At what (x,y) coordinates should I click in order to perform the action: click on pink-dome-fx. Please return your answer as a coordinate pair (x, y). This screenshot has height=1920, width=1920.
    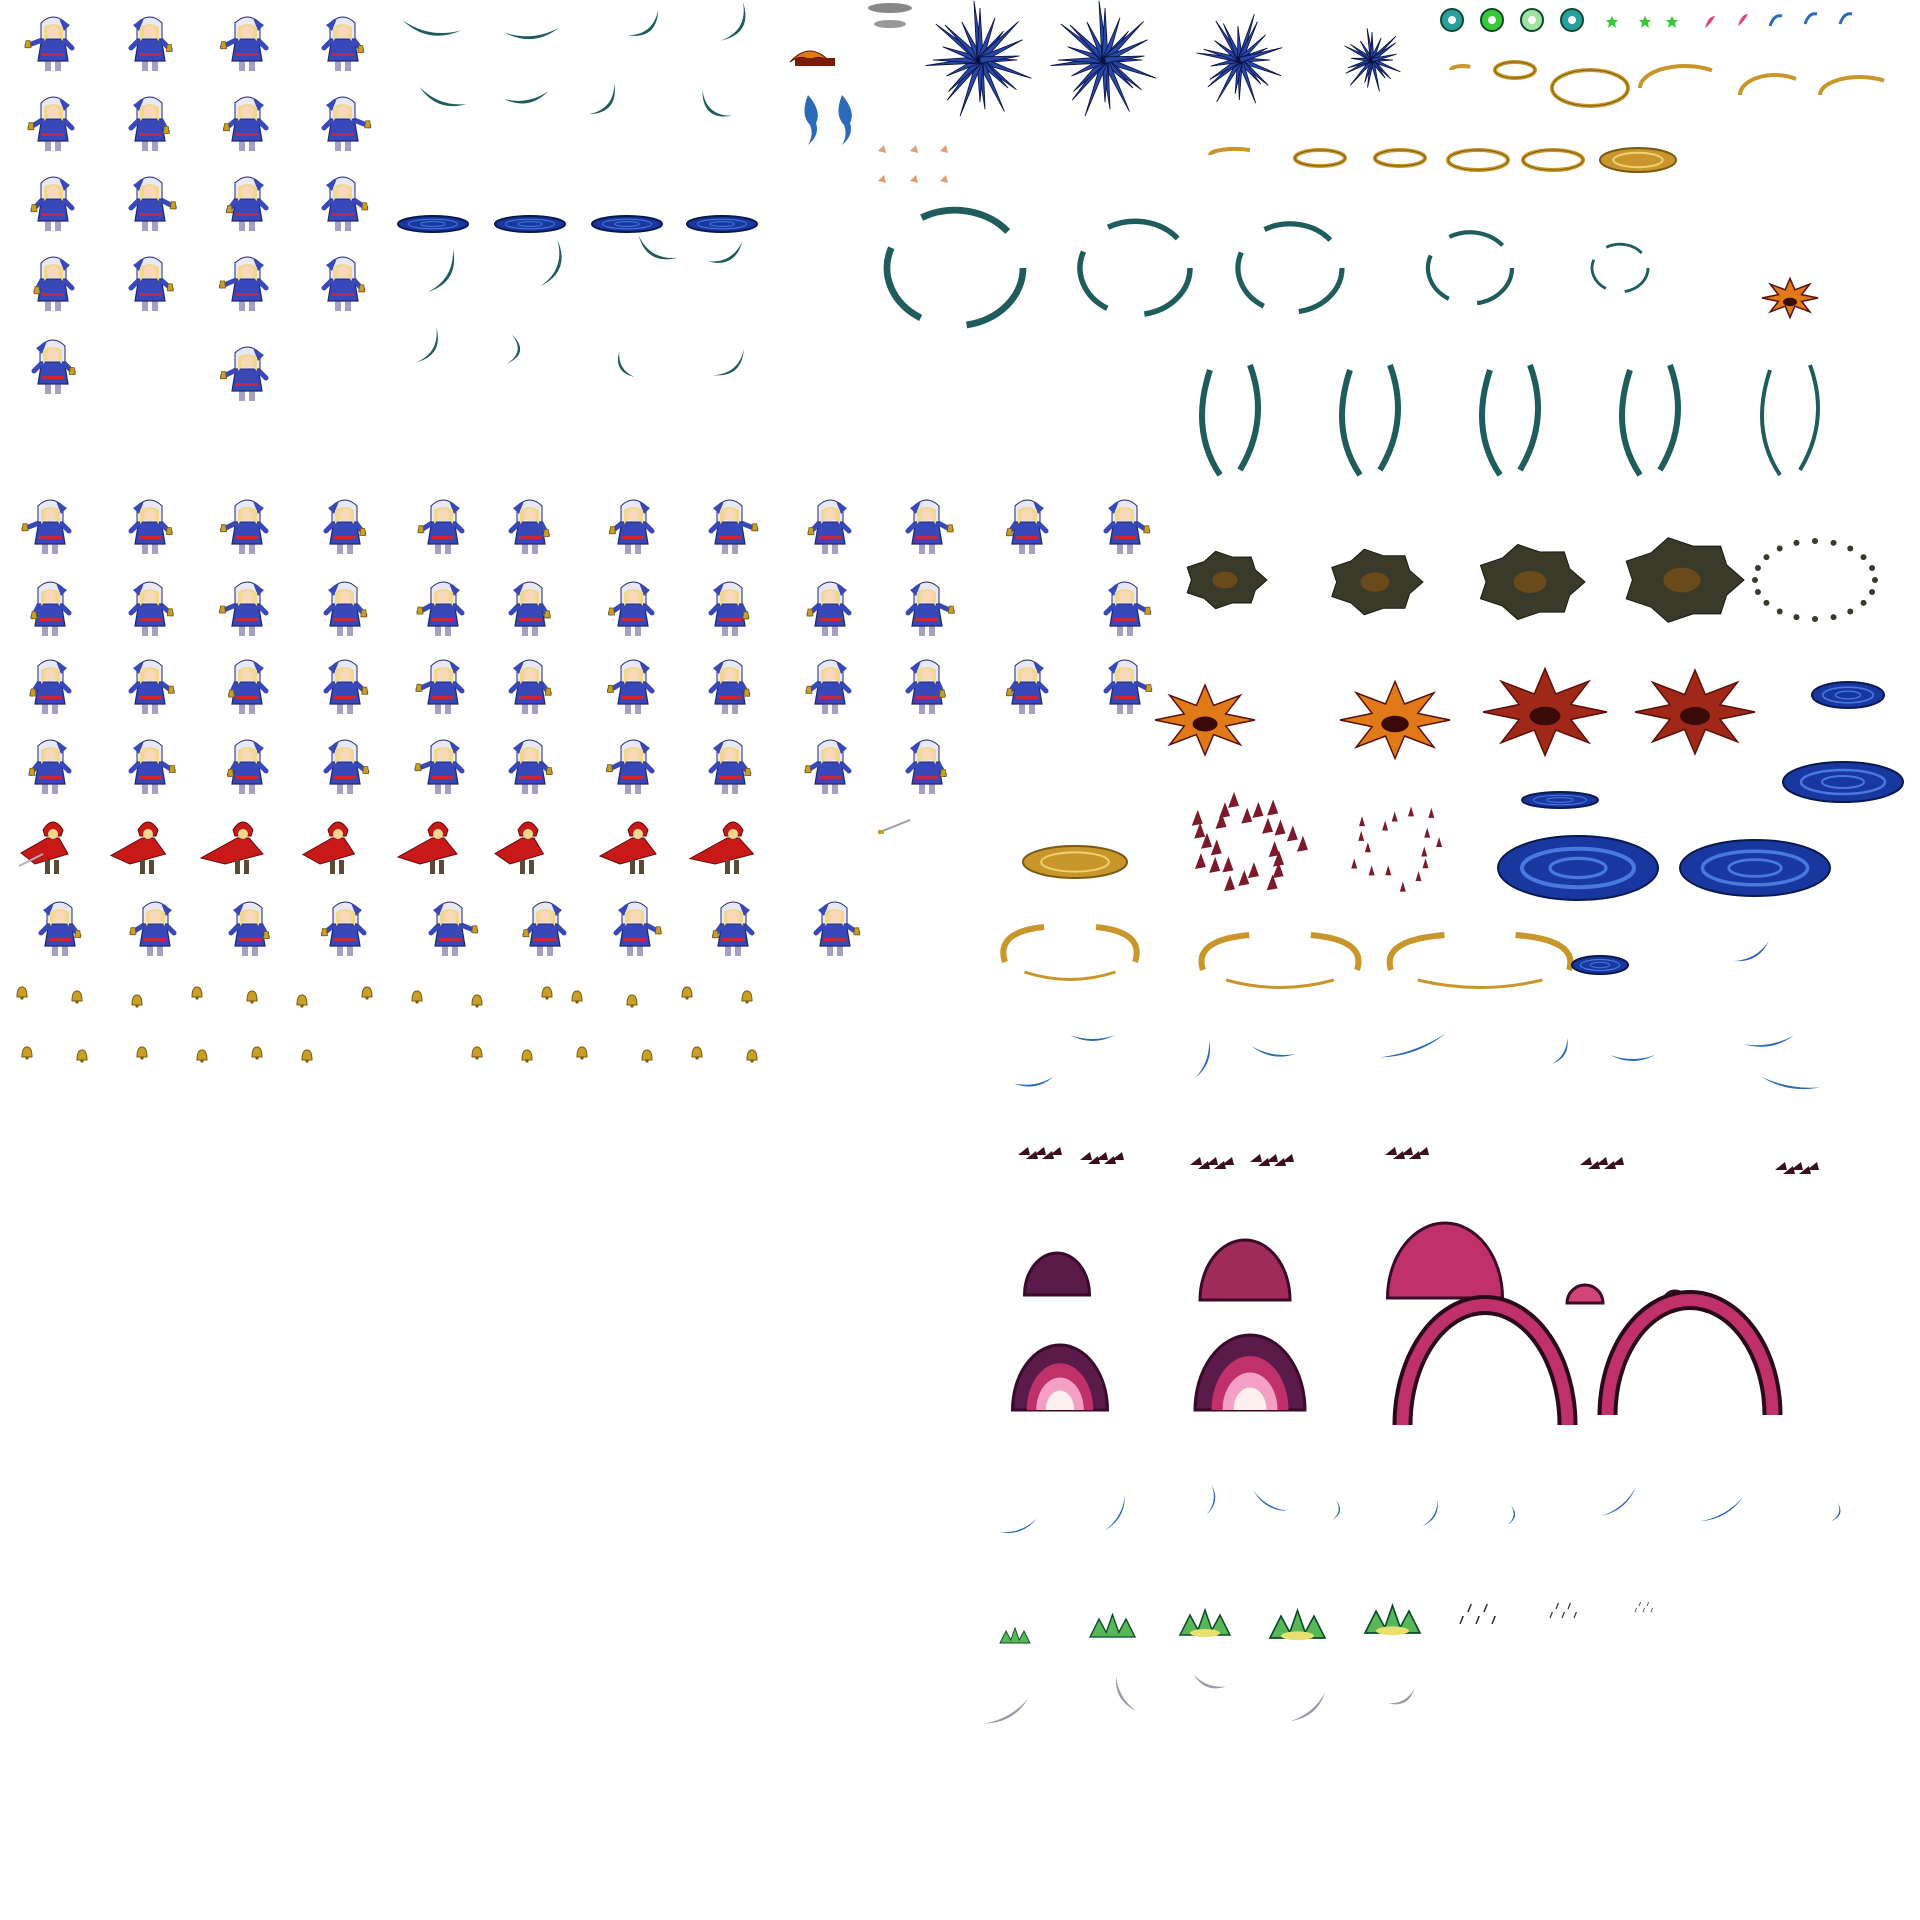
    Looking at the image, I should click on (1585, 1294).